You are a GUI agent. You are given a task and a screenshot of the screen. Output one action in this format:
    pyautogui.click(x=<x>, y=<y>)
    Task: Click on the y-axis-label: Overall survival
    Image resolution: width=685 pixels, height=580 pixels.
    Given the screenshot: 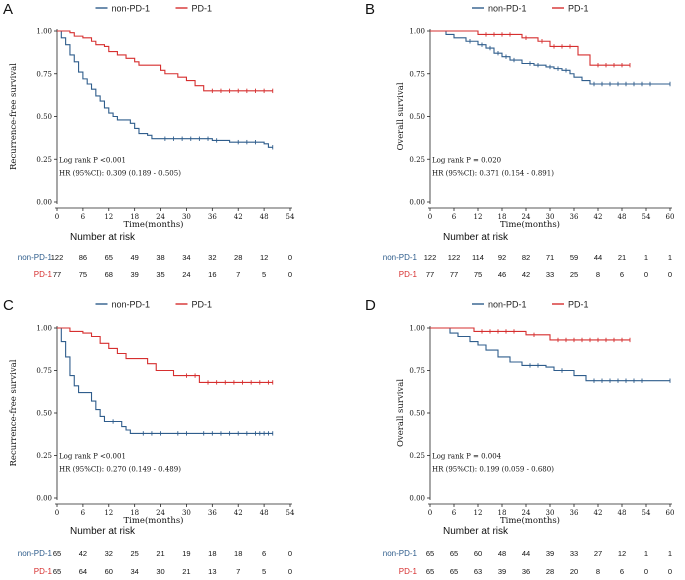 What is the action you would take?
    pyautogui.click(x=401, y=413)
    